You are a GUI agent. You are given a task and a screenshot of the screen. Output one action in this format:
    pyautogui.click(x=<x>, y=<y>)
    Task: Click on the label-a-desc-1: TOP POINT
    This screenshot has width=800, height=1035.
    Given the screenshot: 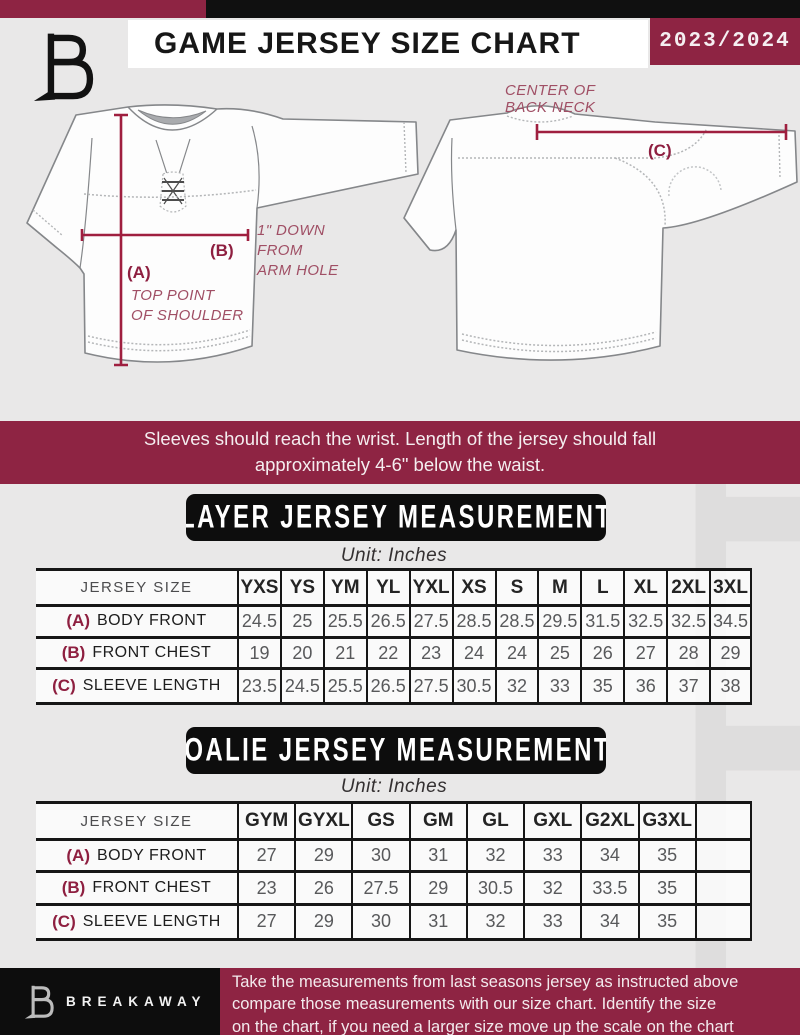 What is the action you would take?
    pyautogui.click(x=173, y=295)
    